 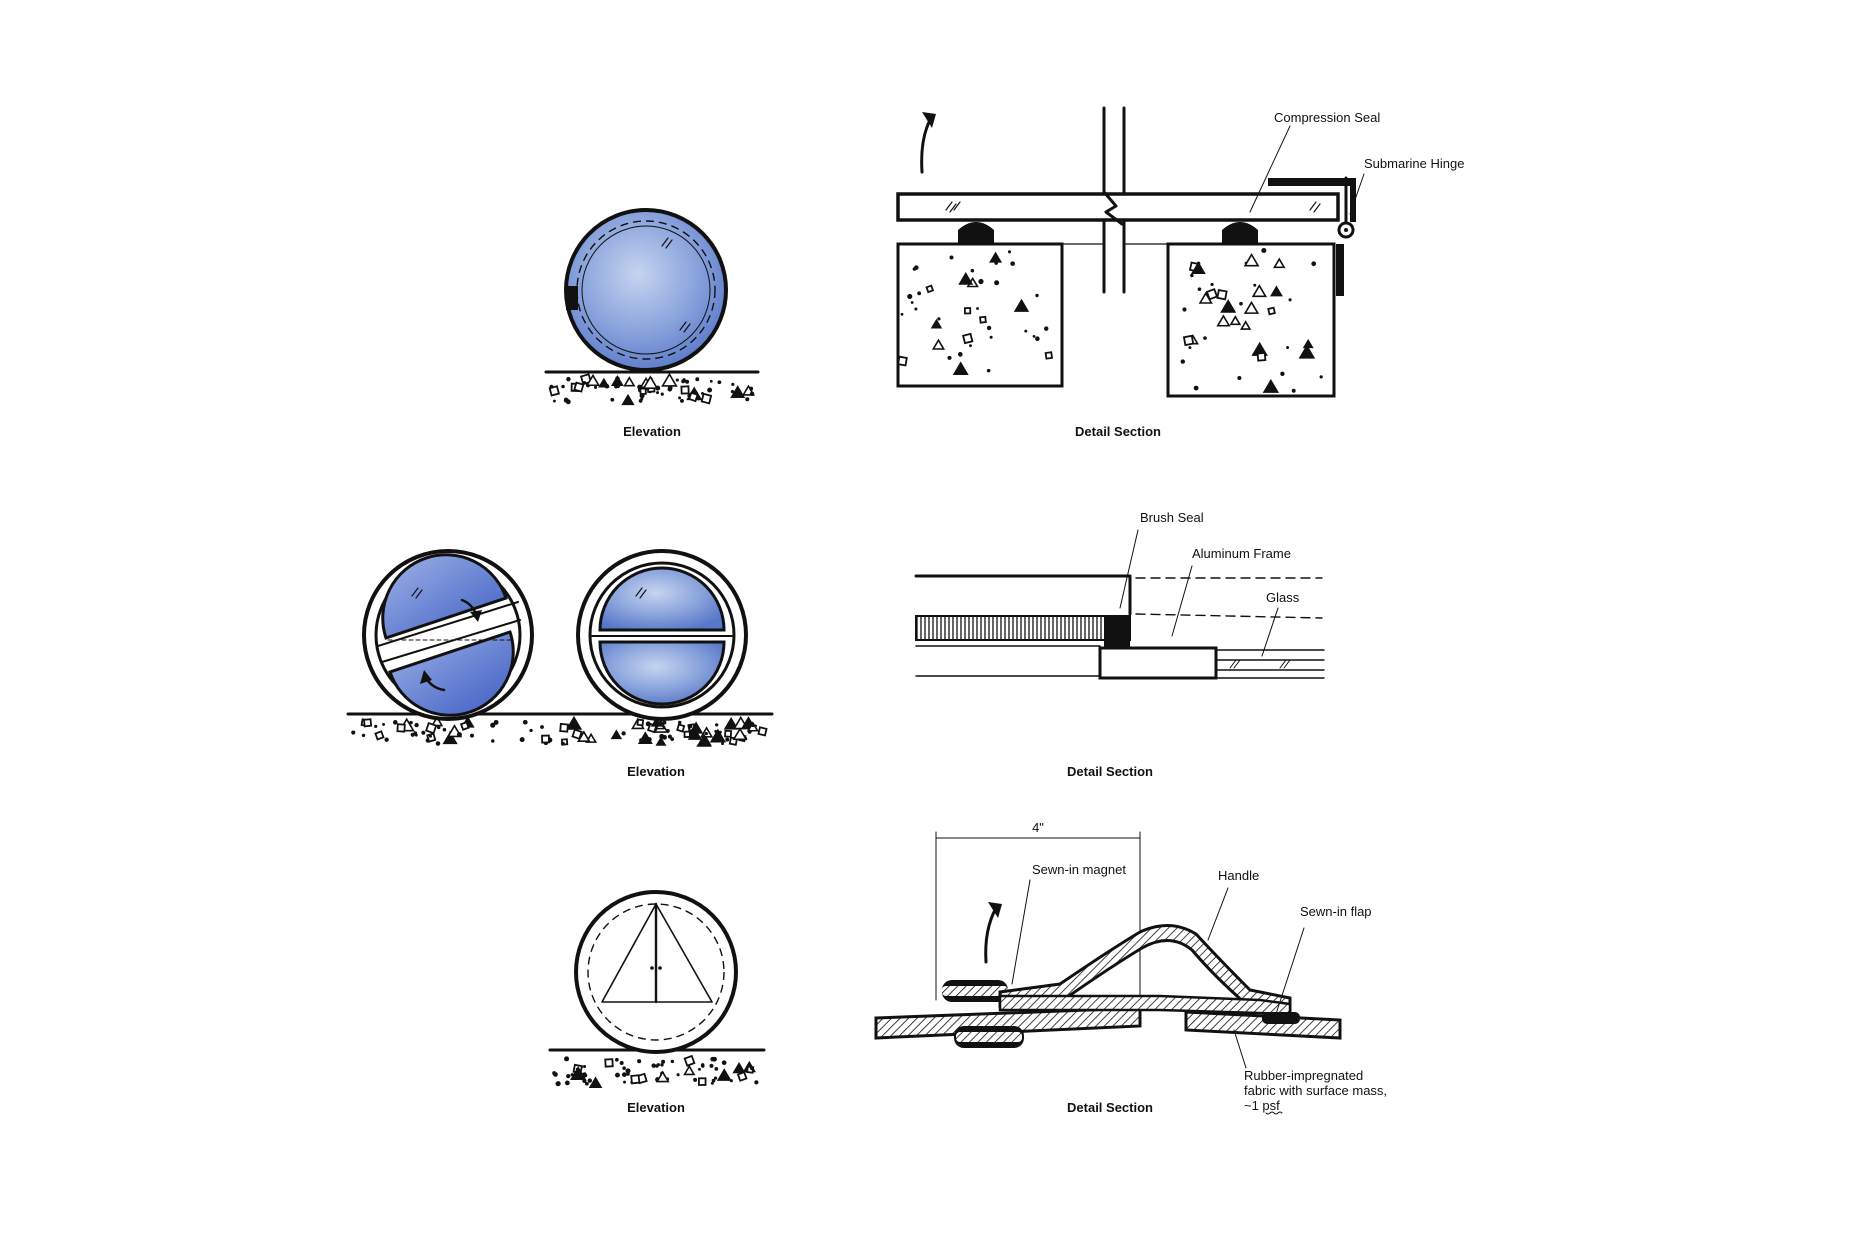 I want to click on label-submarine-hinge: Submarine Hinge, so click(x=1414, y=163).